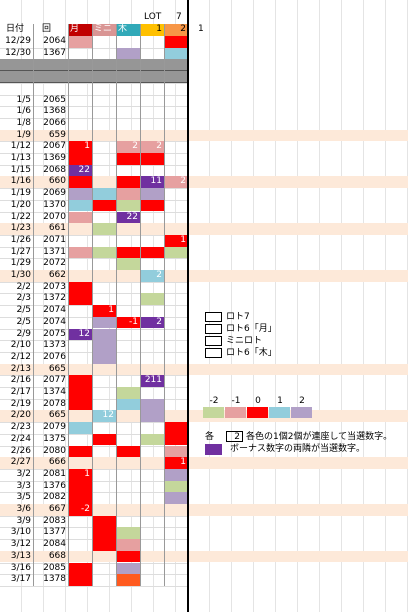 This screenshot has height=612, width=408. Describe the element at coordinates (20, 228) in the screenshot. I see `date: 1/23` at that location.